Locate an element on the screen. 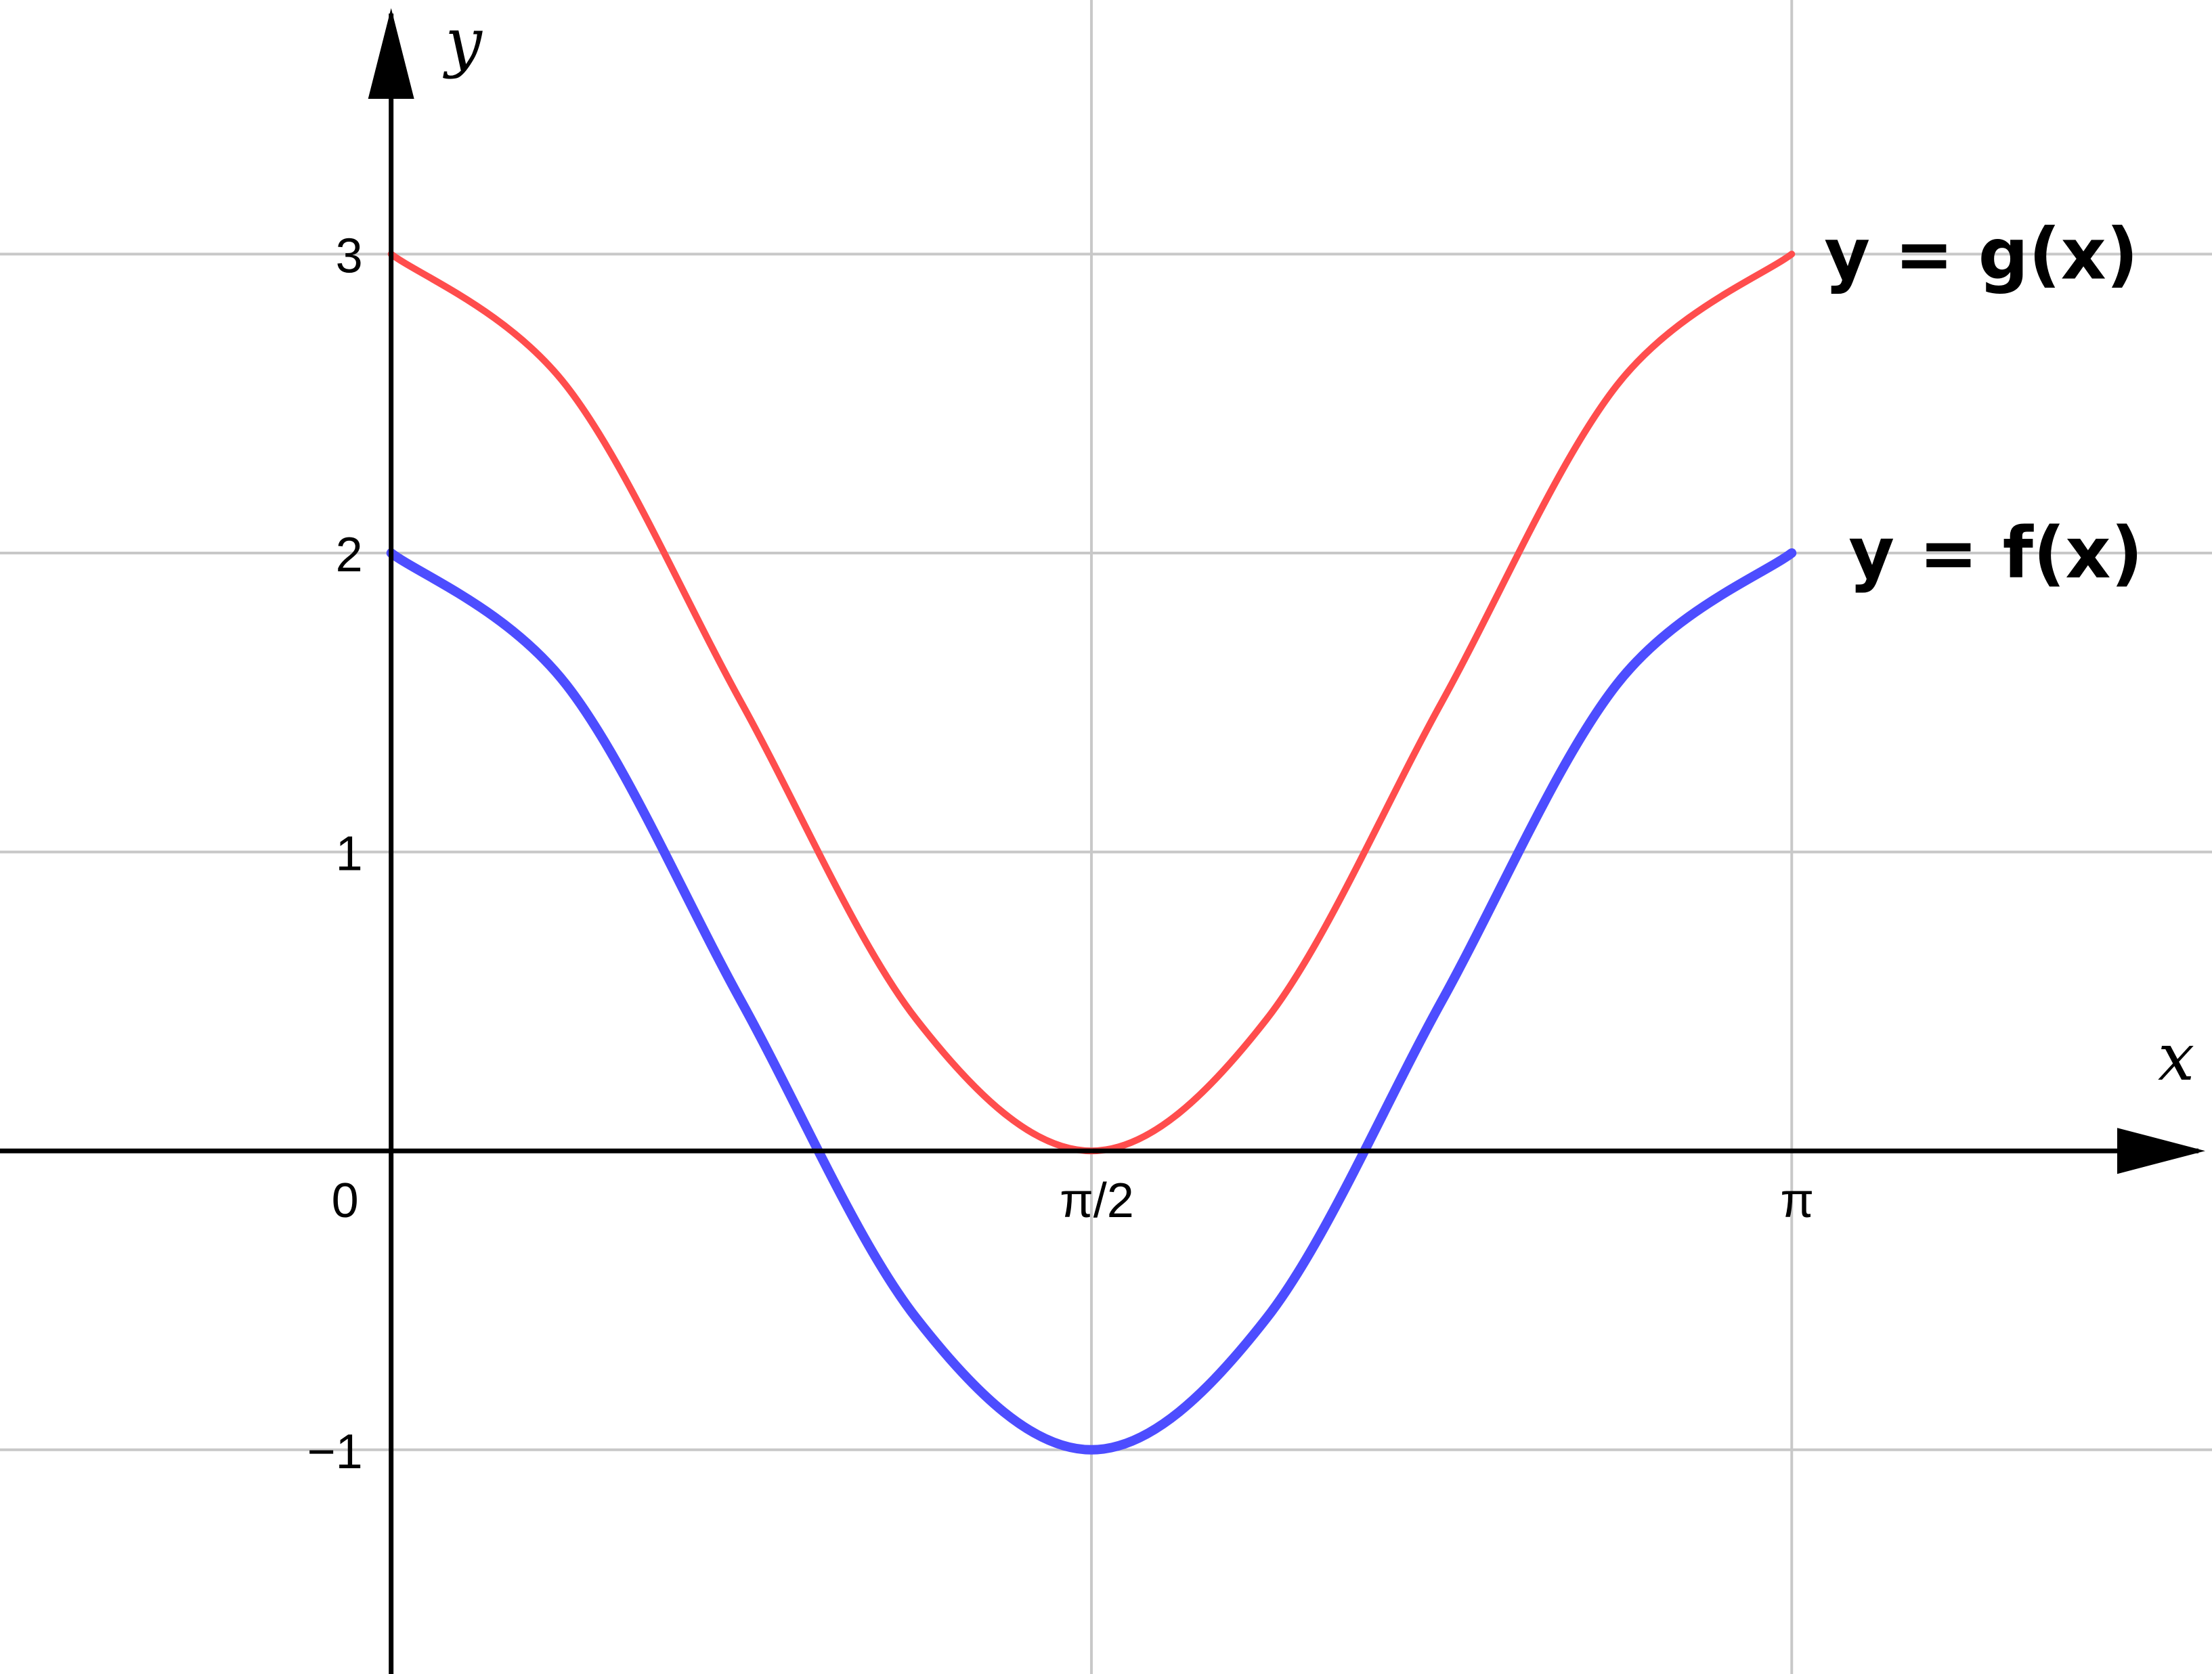 This screenshot has width=2212, height=1674. x-tick-label-0: 0 is located at coordinates (345, 1201).